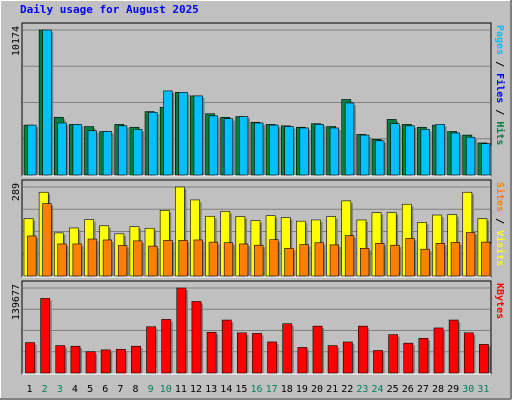 This screenshot has width=512, height=400. Describe the element at coordinates (362, 389) in the screenshot. I see `x-tick-label: 23` at that location.